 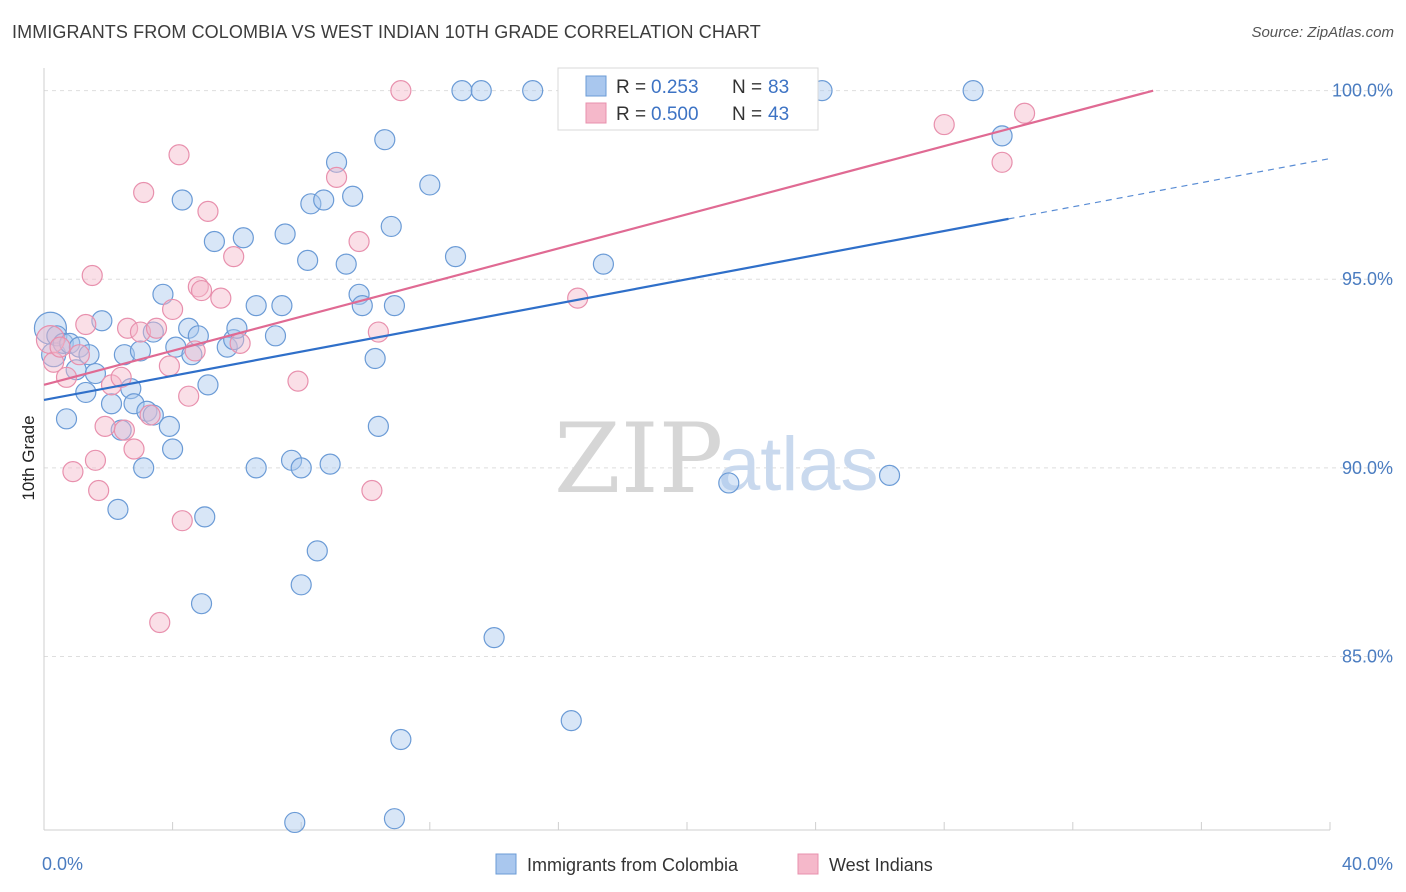 What do you see at coordinates (688, 99) in the screenshot?
I see `correlation-legend: R = 0.253 N = 83 R = 0.500 N = 43` at bounding box center [688, 99].